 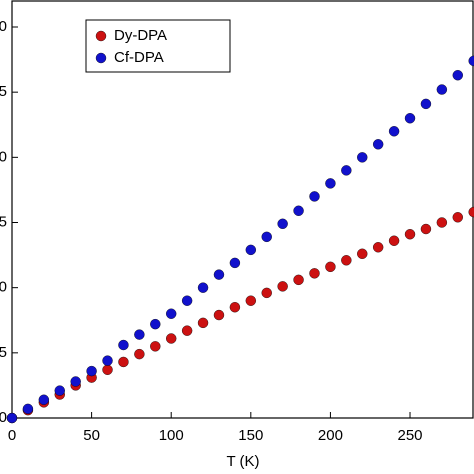 What do you see at coordinates (250, 435) in the screenshot?
I see `x-tick-label: 150` at bounding box center [250, 435].